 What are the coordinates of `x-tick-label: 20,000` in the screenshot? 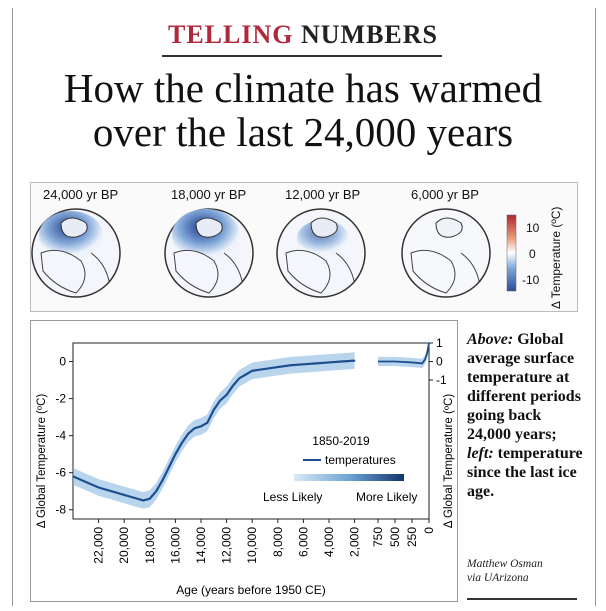 It's located at (124, 545).